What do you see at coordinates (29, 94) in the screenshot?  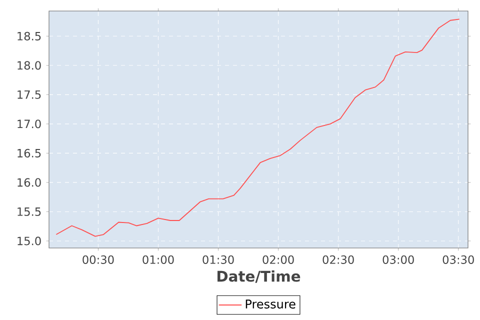 I see `y-tick-label: 17.5` at bounding box center [29, 94].